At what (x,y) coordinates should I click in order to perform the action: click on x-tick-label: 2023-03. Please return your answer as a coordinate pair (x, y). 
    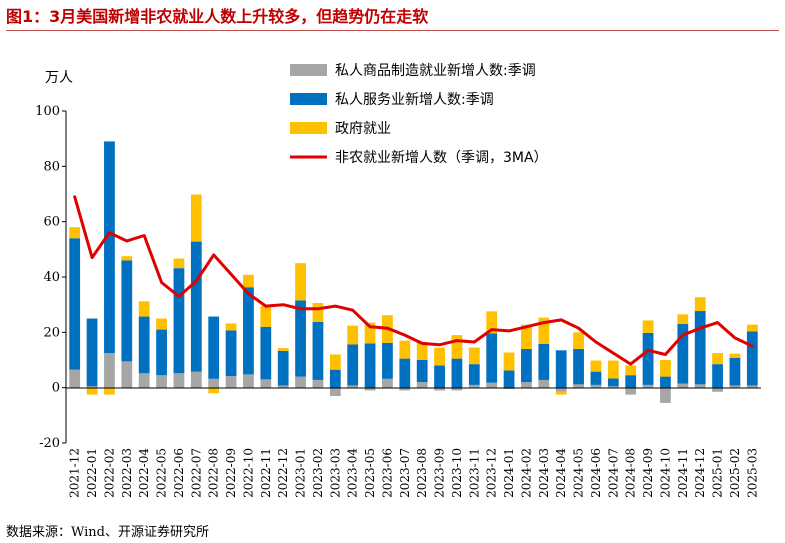
    Looking at the image, I should click on (335, 473).